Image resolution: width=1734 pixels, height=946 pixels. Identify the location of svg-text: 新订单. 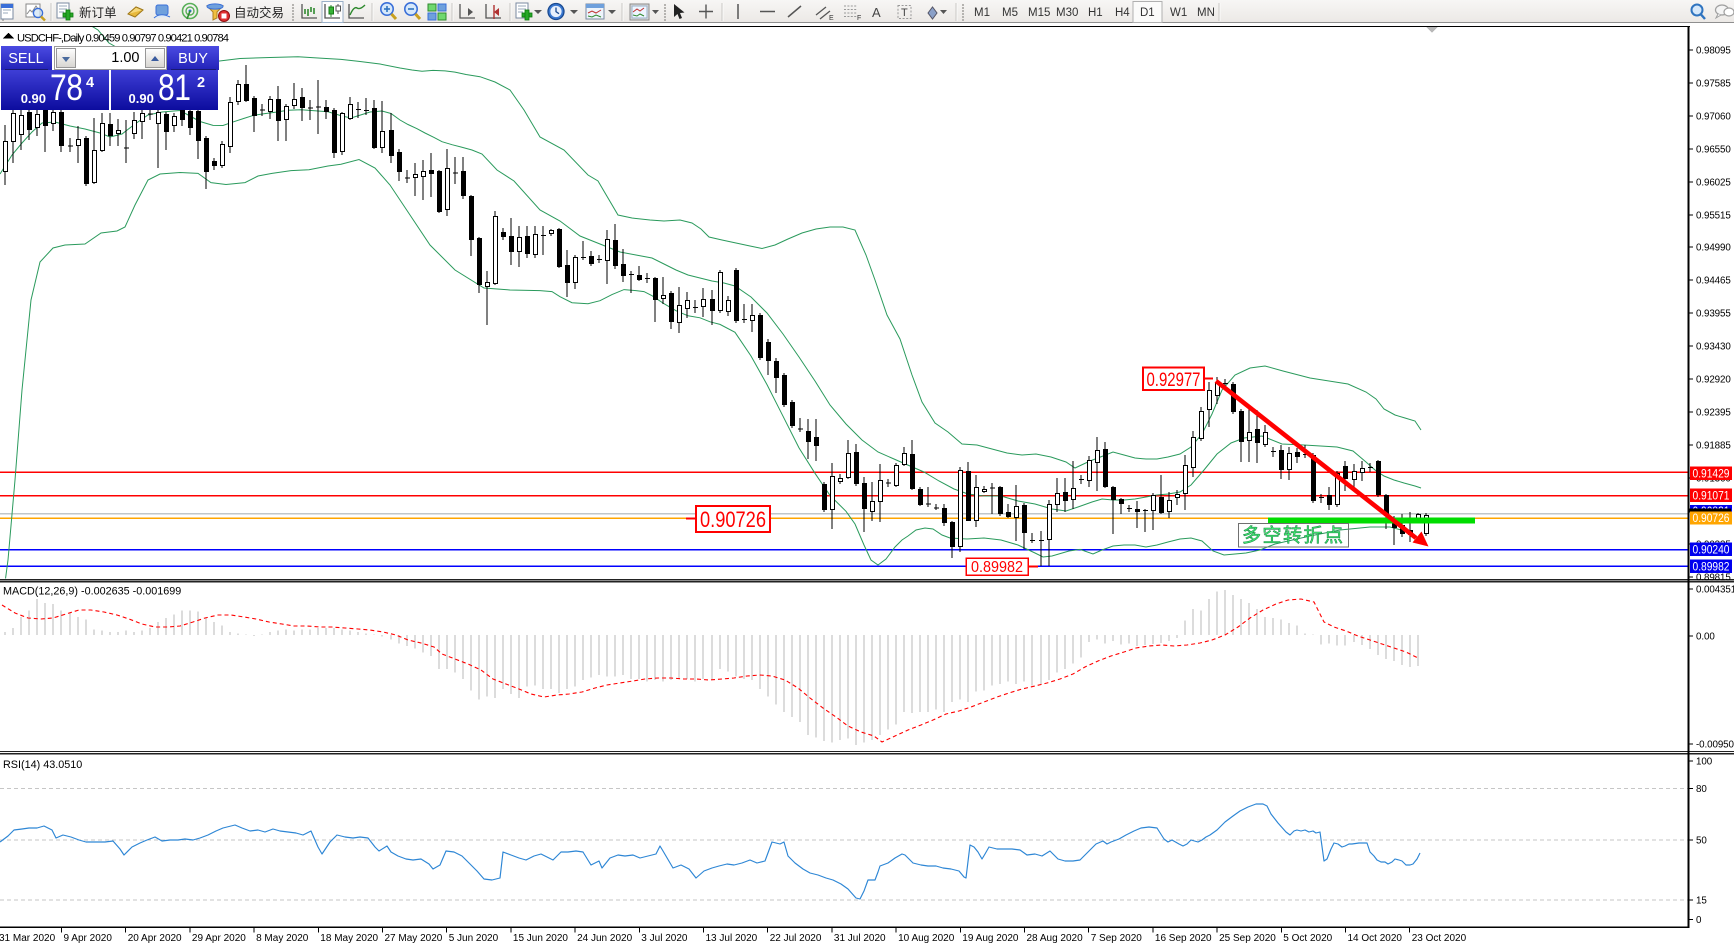
(98, 12).